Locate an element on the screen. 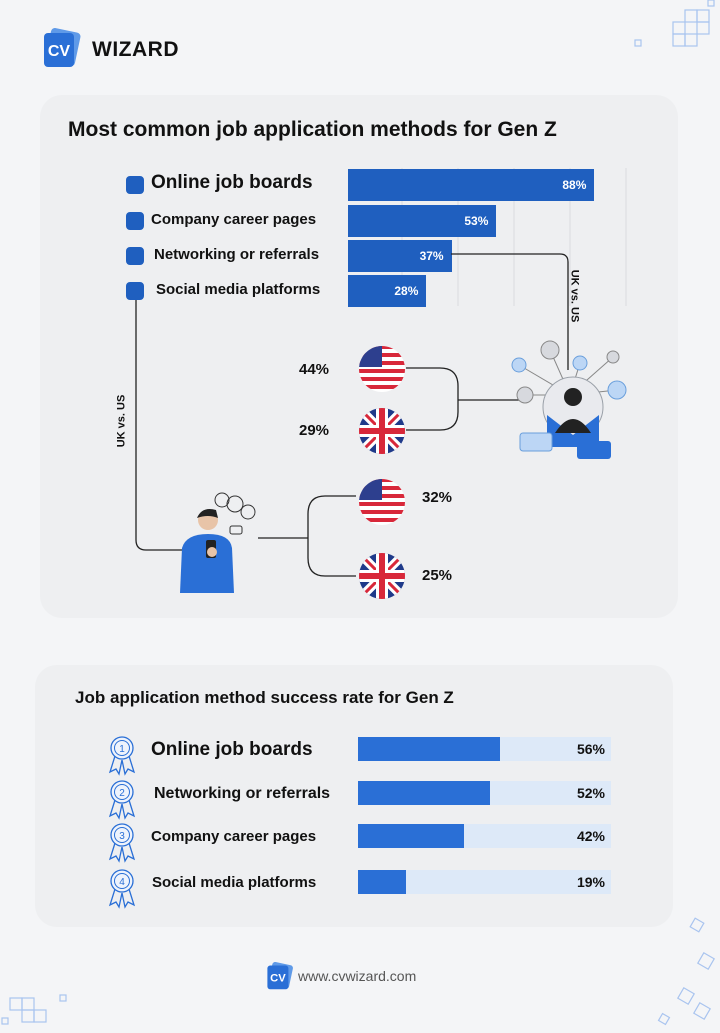 The image size is (720, 1033). bar-track: 56% is located at coordinates (484, 749).